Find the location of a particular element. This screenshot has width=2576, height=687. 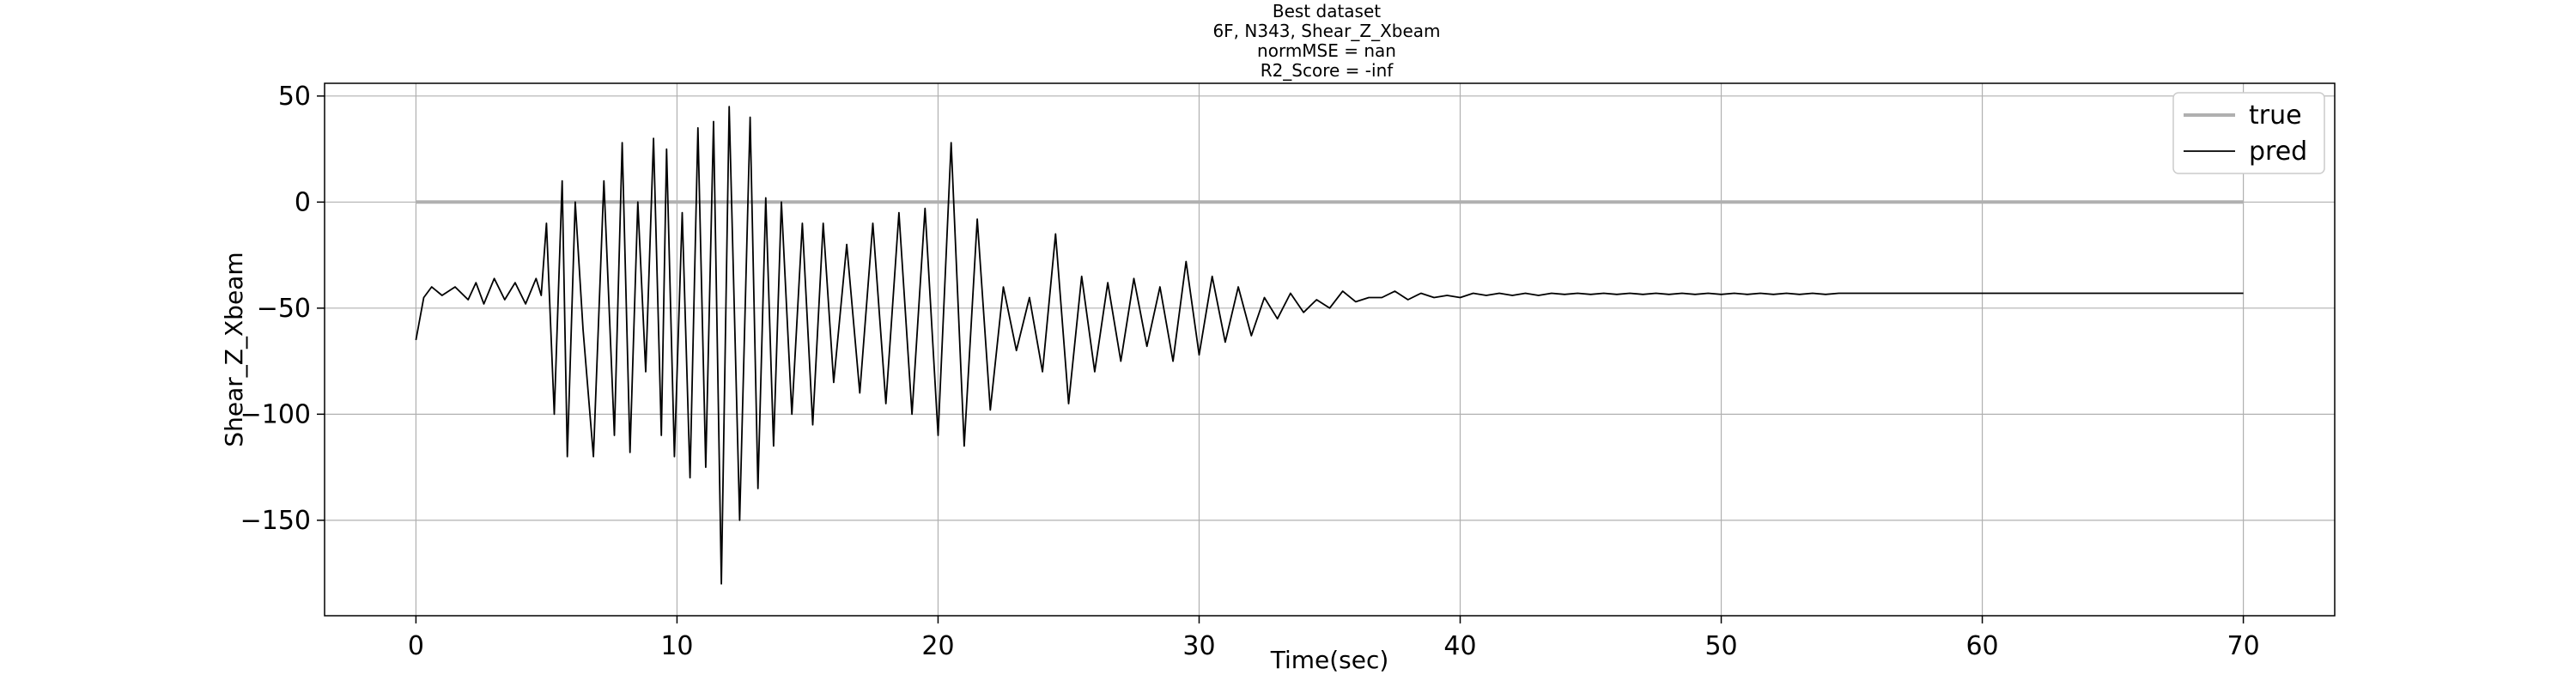

y-axis-label: Shear_Z_Xbeam is located at coordinates (234, 349).